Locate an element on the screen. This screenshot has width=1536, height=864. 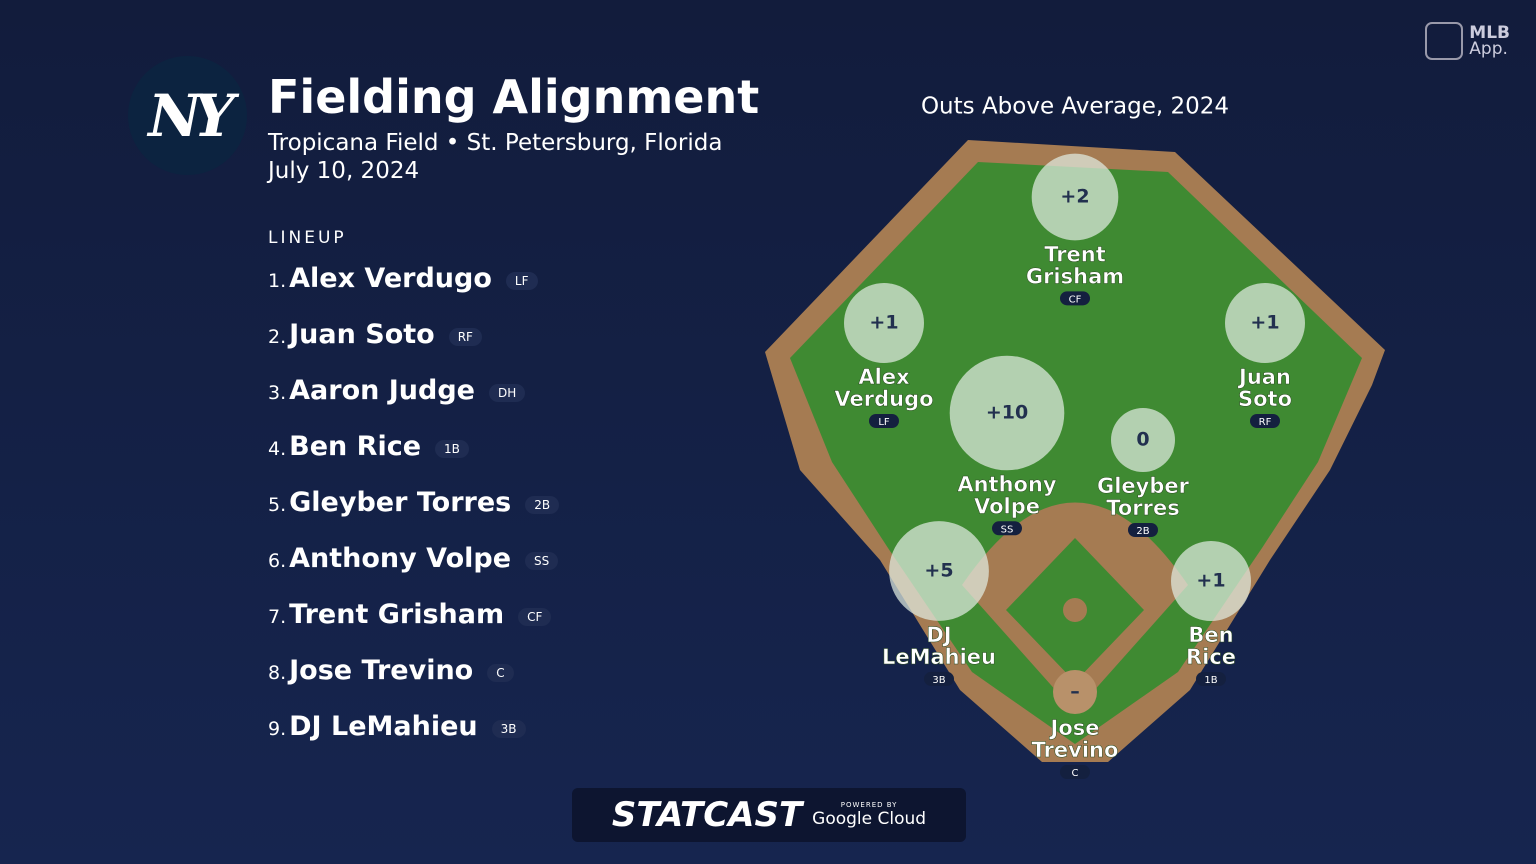
order: 9. is located at coordinates (277, 729).